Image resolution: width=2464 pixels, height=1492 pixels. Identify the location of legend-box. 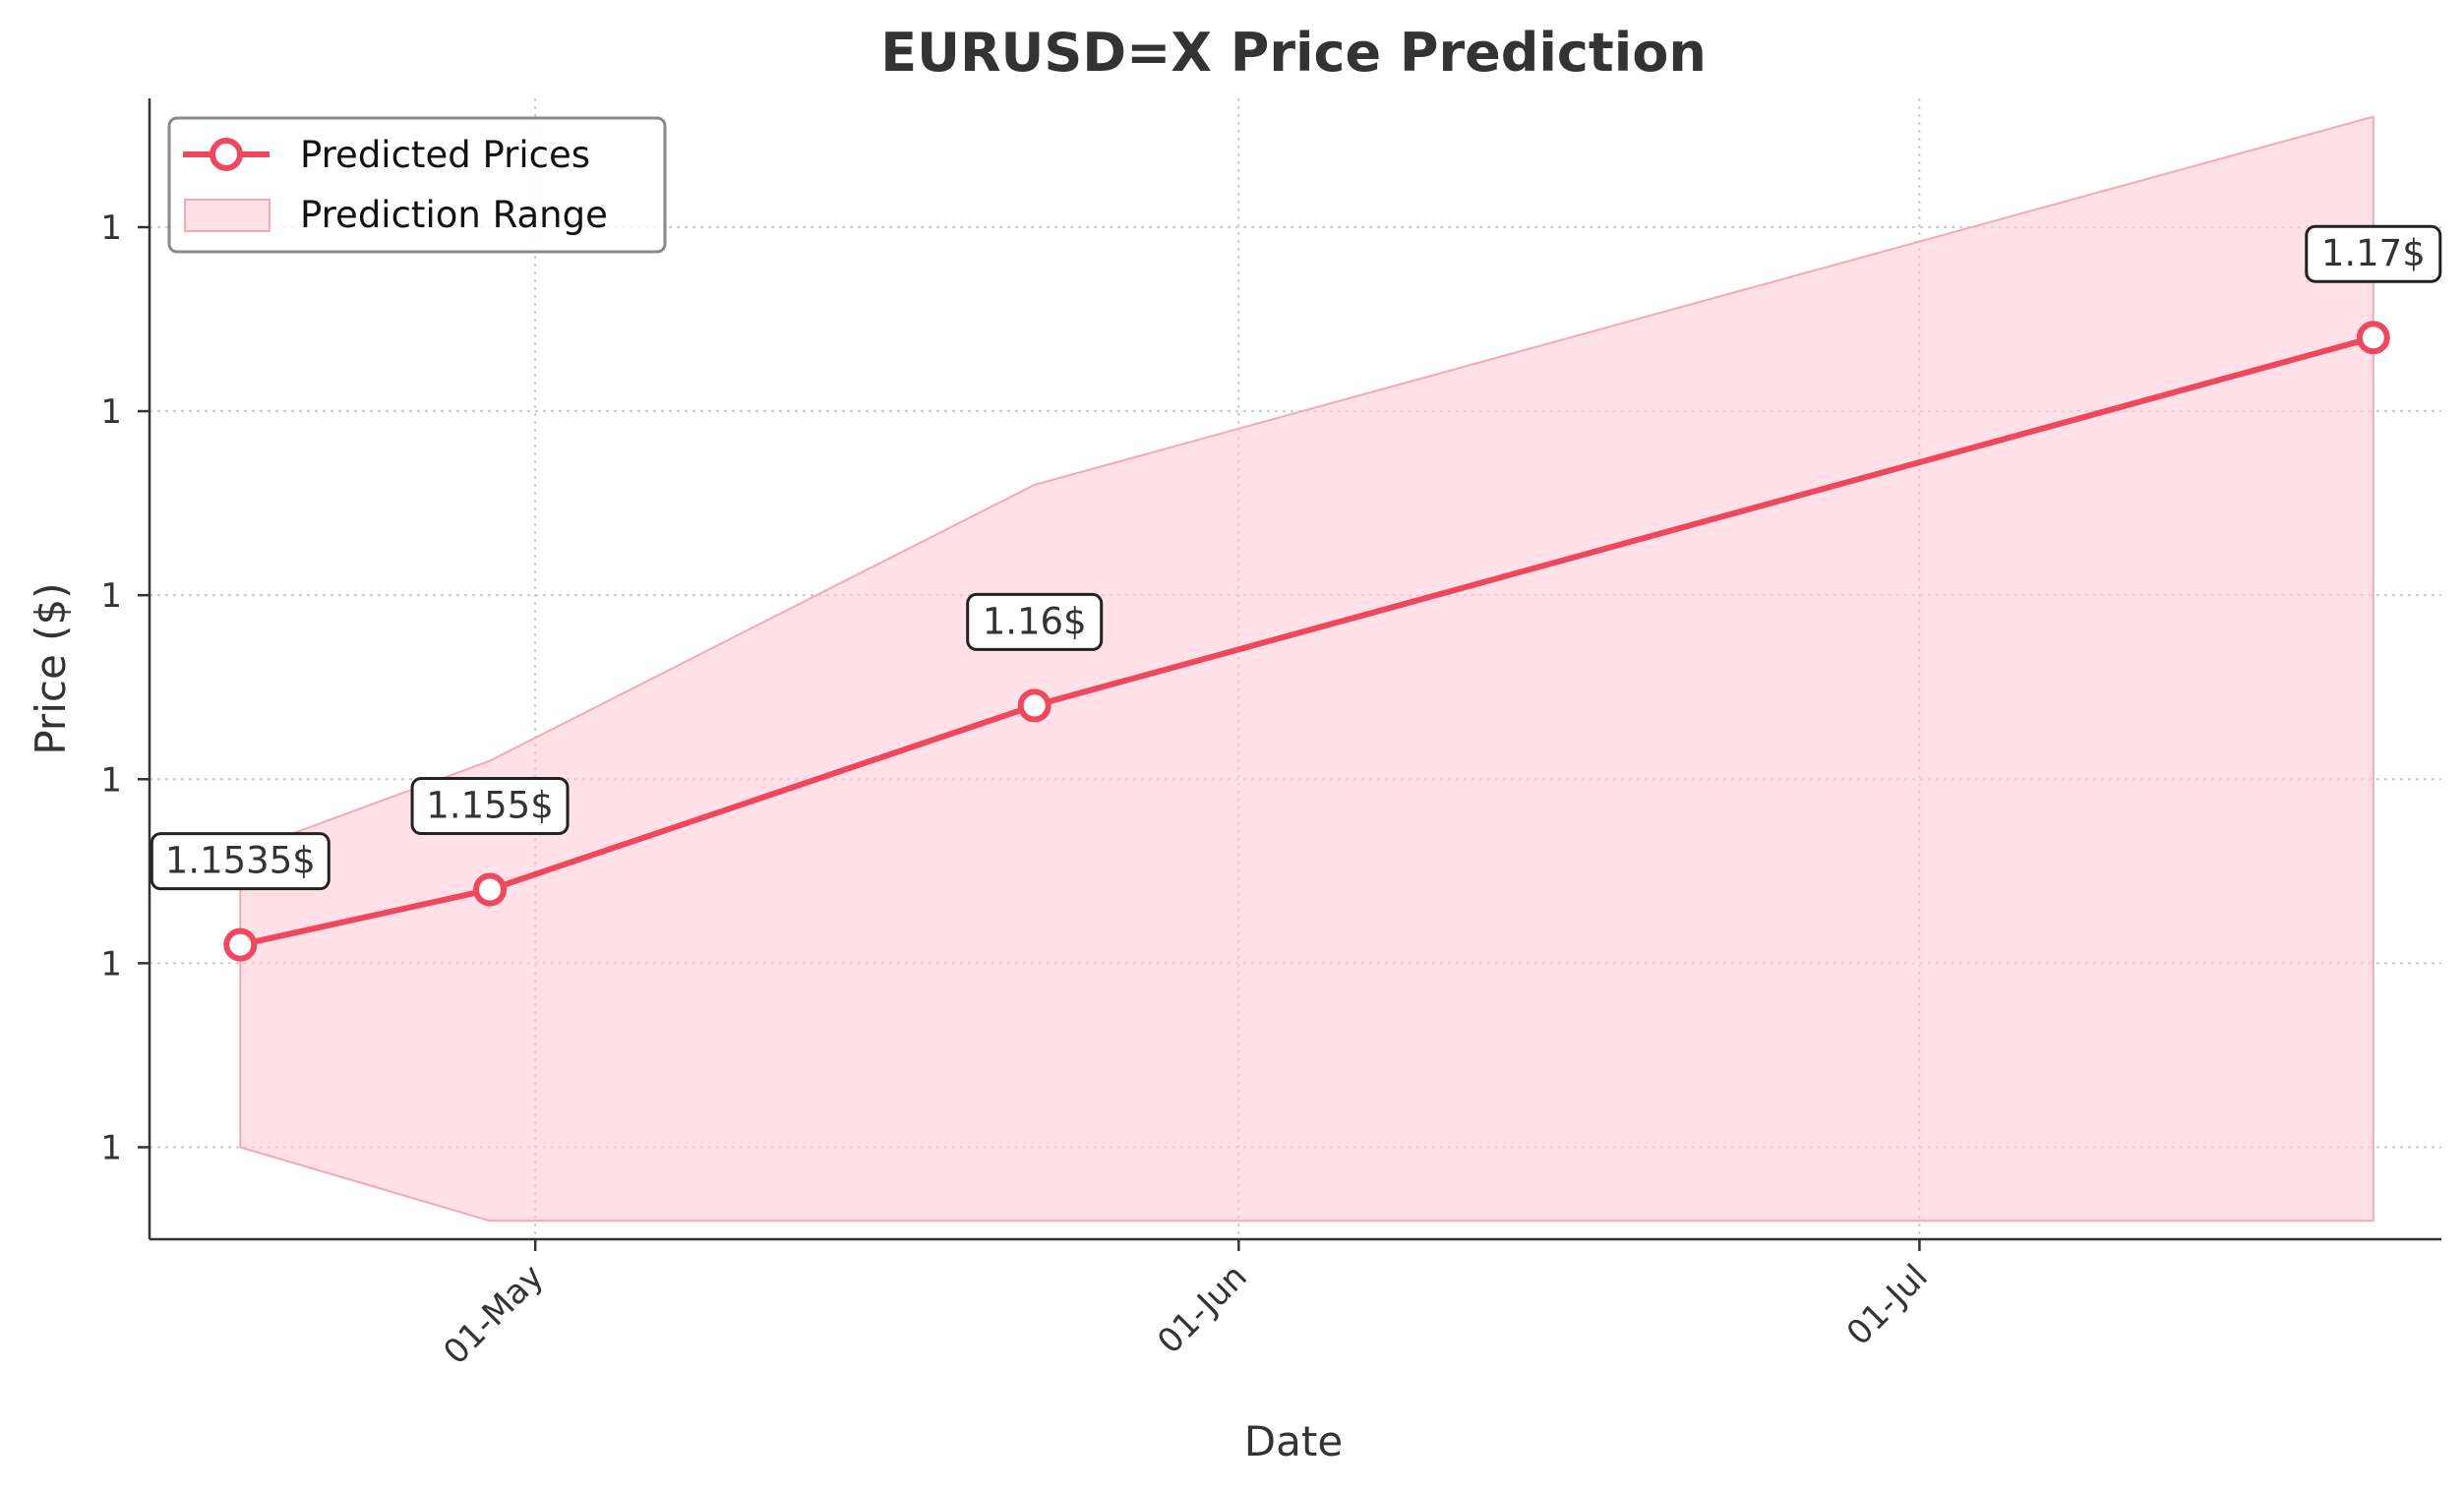
(417, 185).